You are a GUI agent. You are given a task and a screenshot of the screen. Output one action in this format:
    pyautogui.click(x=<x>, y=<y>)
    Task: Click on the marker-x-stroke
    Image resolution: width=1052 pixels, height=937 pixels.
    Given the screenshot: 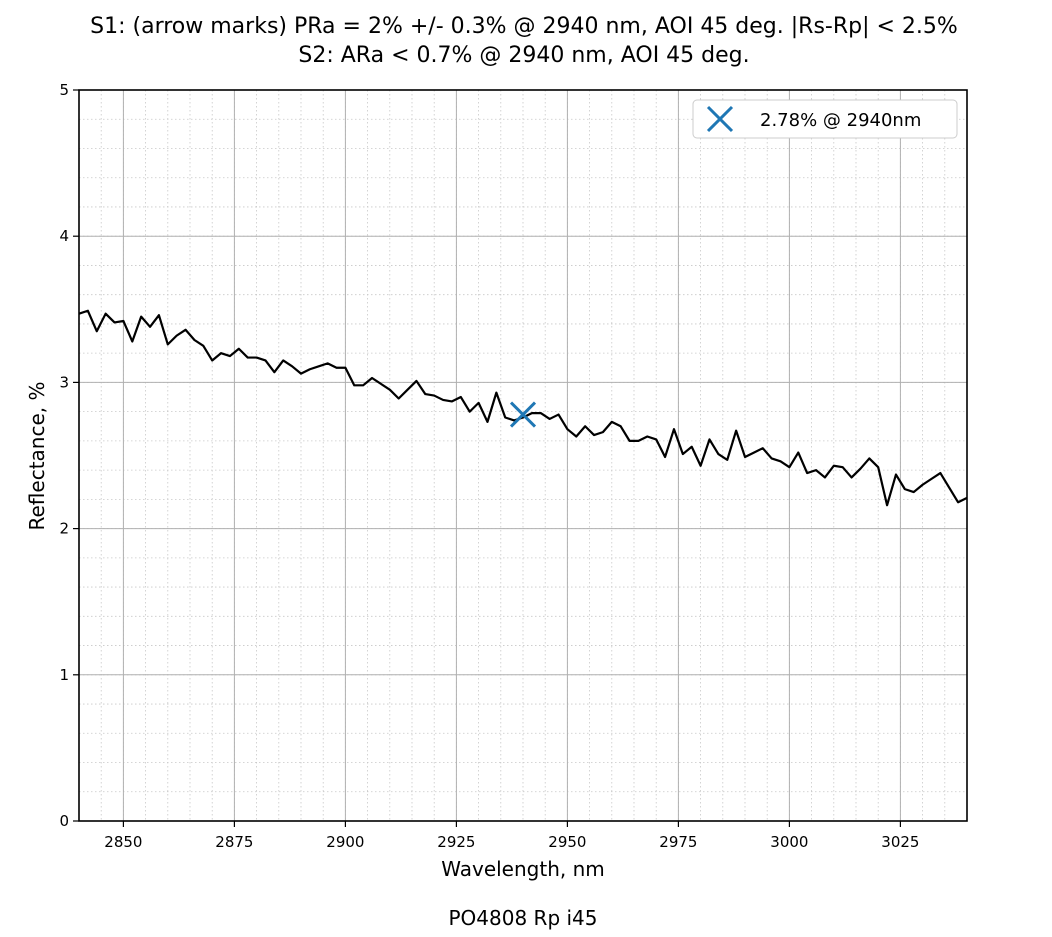 What is the action you would take?
    pyautogui.click(x=523, y=414)
    